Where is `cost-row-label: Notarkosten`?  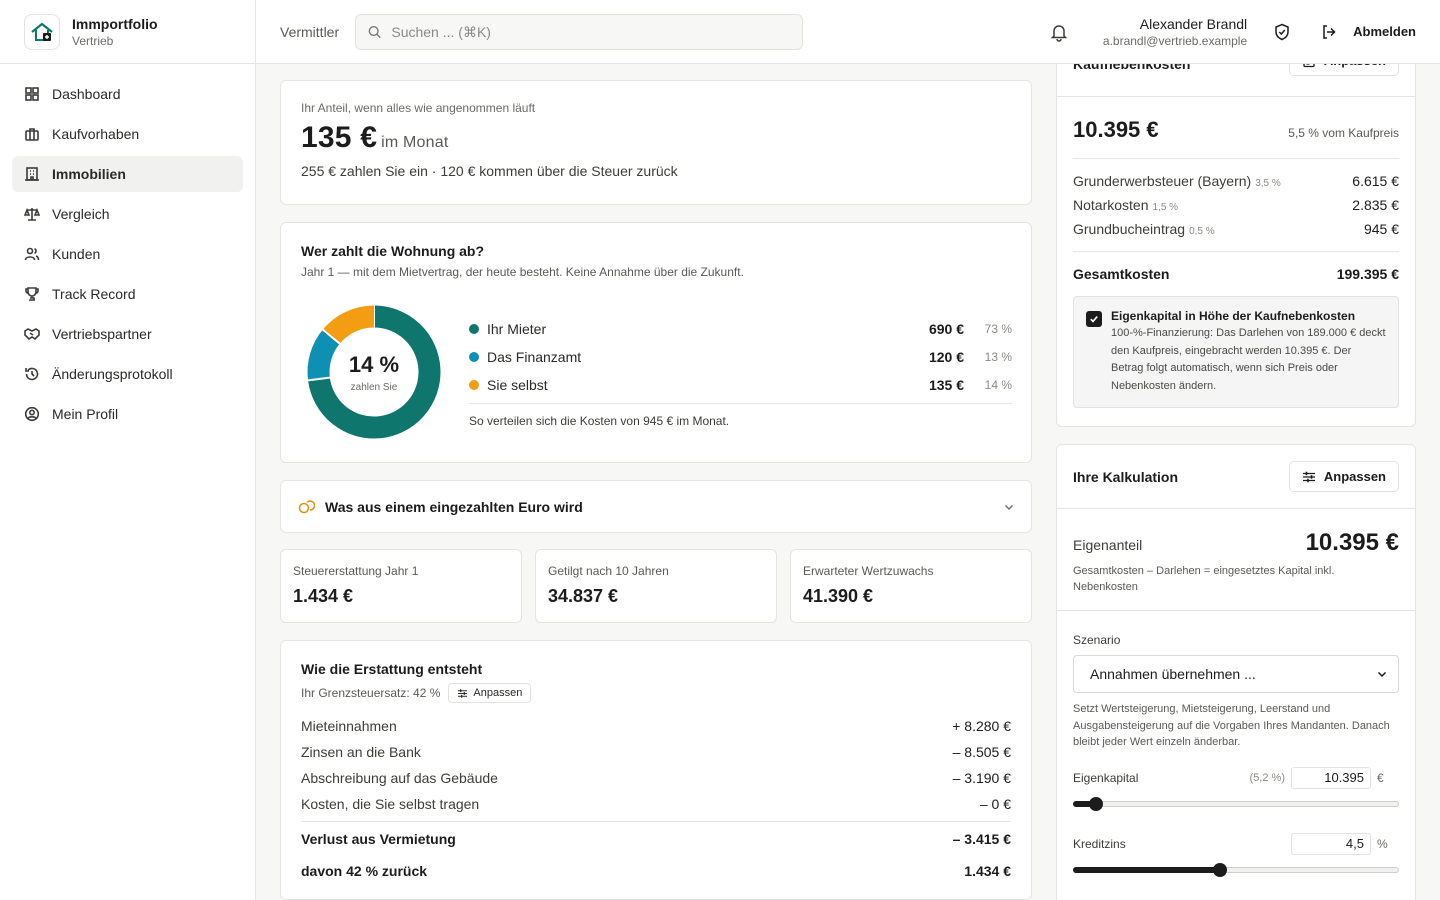
cost-row-label: Notarkosten is located at coordinates (1111, 205).